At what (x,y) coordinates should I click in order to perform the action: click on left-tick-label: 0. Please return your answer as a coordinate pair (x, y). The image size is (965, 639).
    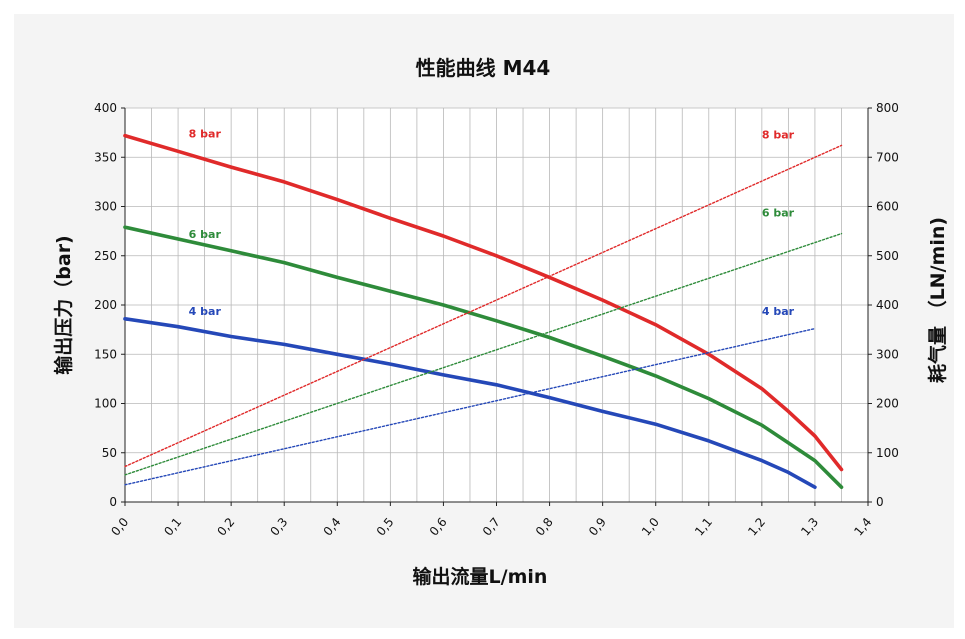
    Looking at the image, I should click on (113, 502).